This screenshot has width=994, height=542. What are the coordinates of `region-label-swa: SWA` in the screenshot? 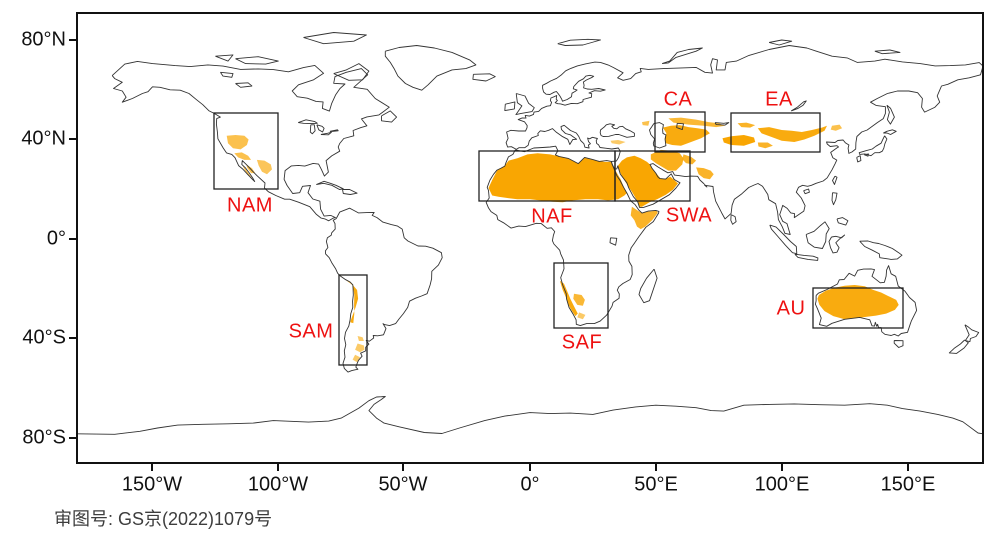 It's located at (689, 215).